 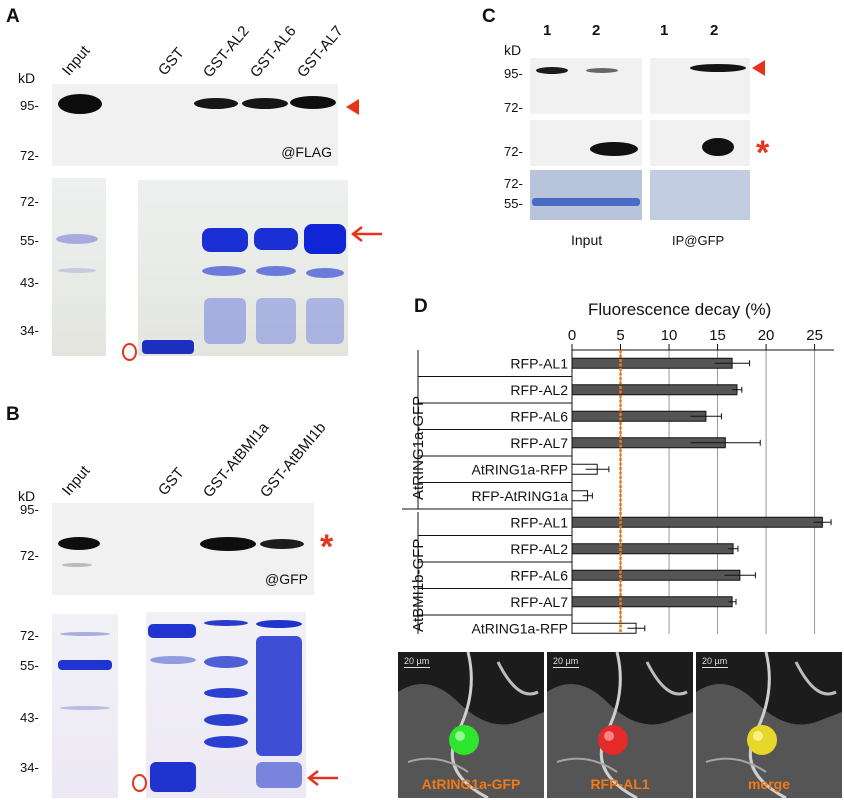 What do you see at coordinates (769, 784) in the screenshot?
I see `micrograph-caption: merge` at bounding box center [769, 784].